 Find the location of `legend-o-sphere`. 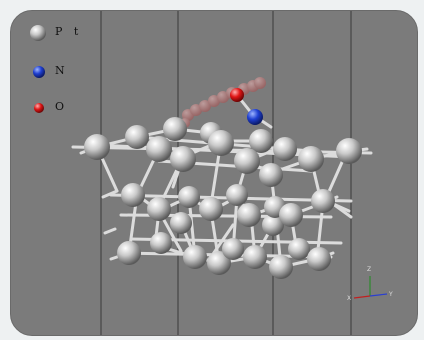

legend-o-sphere is located at coordinates (39, 108).